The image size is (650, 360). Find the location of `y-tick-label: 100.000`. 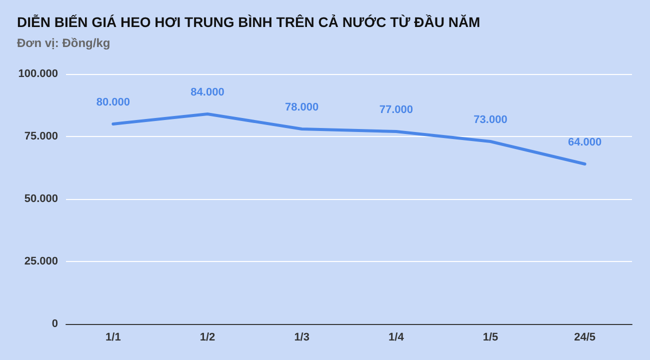

y-tick-label: 100.000 is located at coordinates (38, 74).